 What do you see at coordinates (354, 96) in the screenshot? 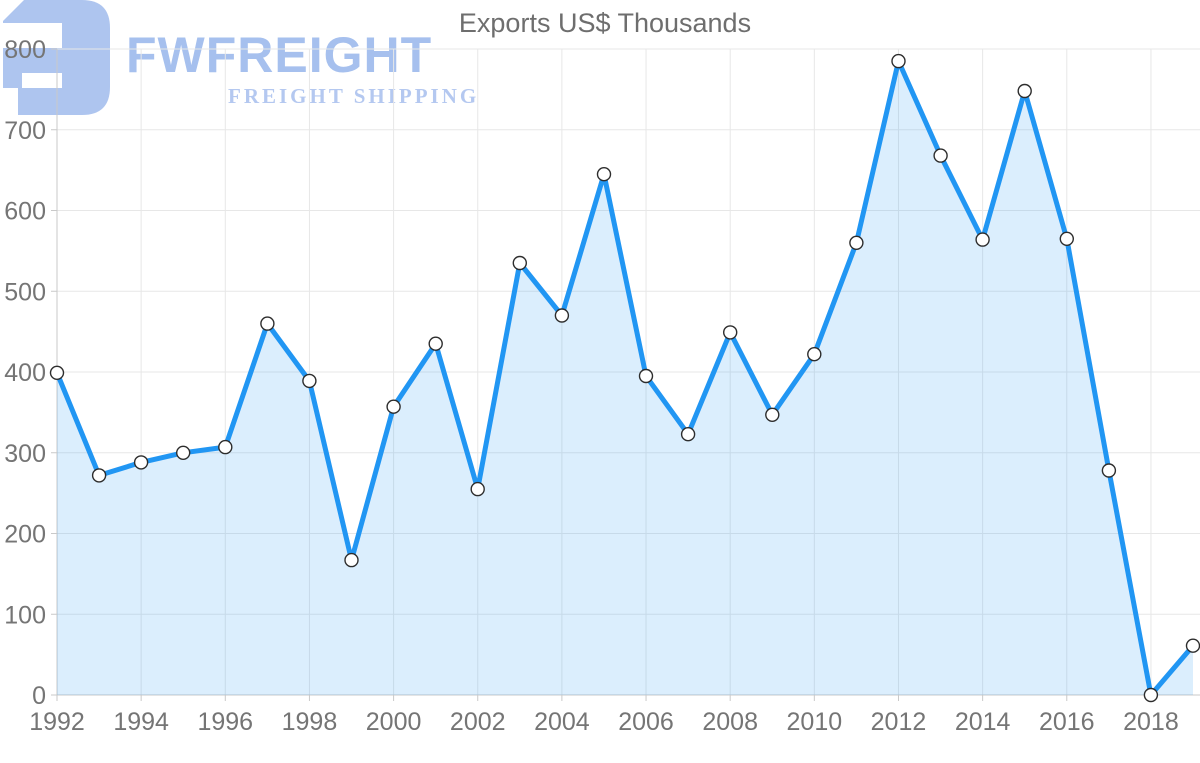
I see `watermark-tagline-text: FREIGHT SHIPPING` at bounding box center [354, 96].